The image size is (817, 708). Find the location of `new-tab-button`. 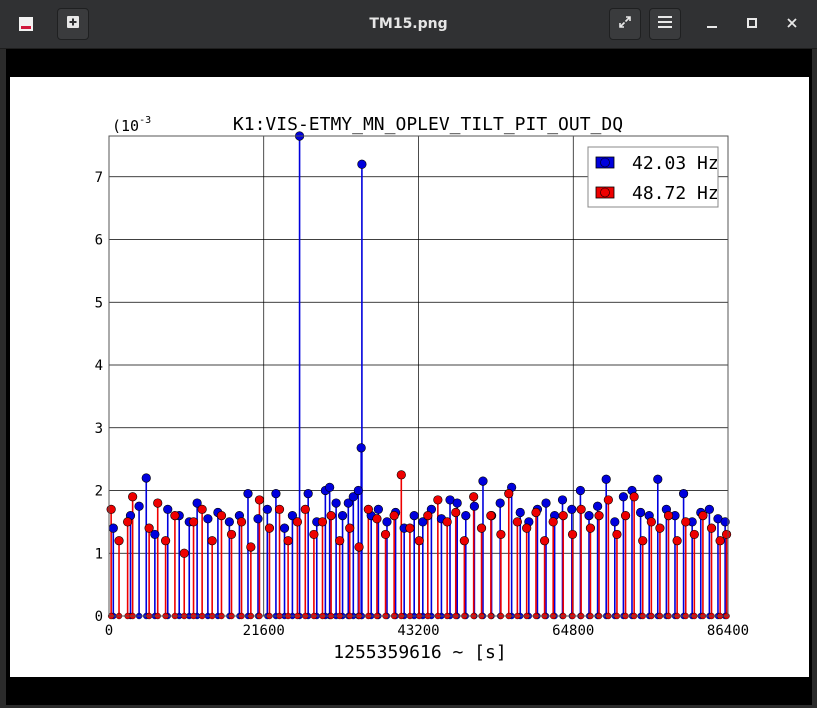

new-tab-button is located at coordinates (73, 24).